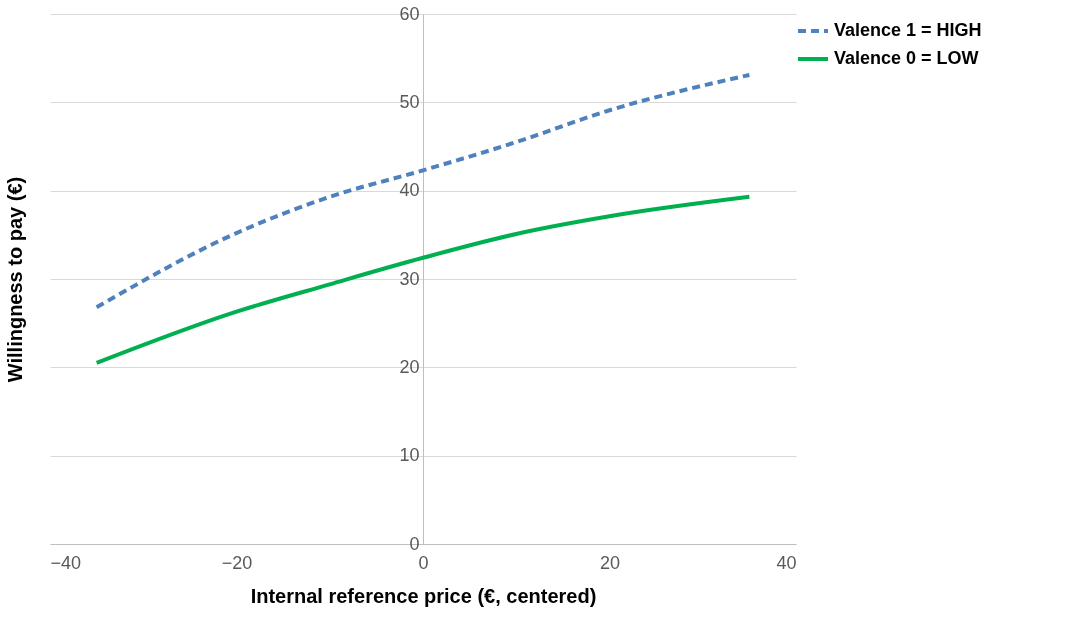 This screenshot has height=633, width=1090. I want to click on y-tick-label: 0, so click(414, 543).